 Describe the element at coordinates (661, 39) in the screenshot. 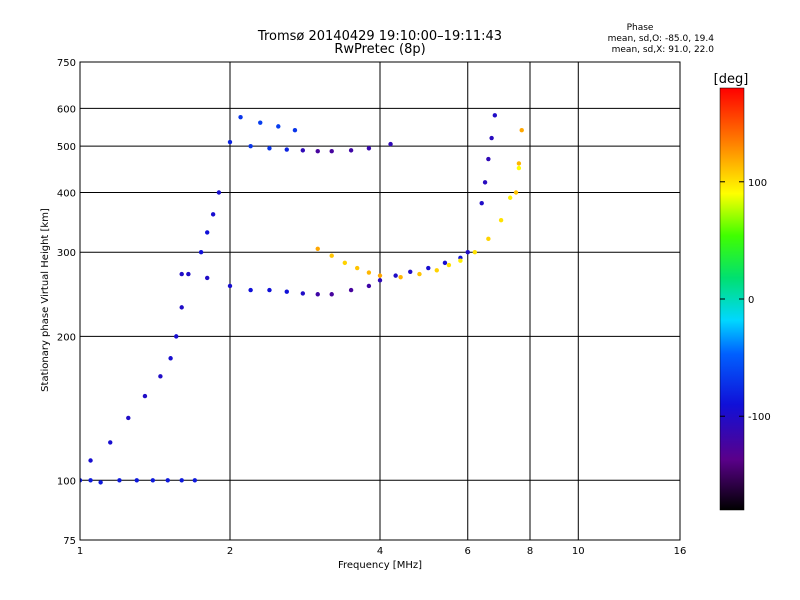

I see `stats-o: mean, sd,O: -85.0, 19.4` at that location.